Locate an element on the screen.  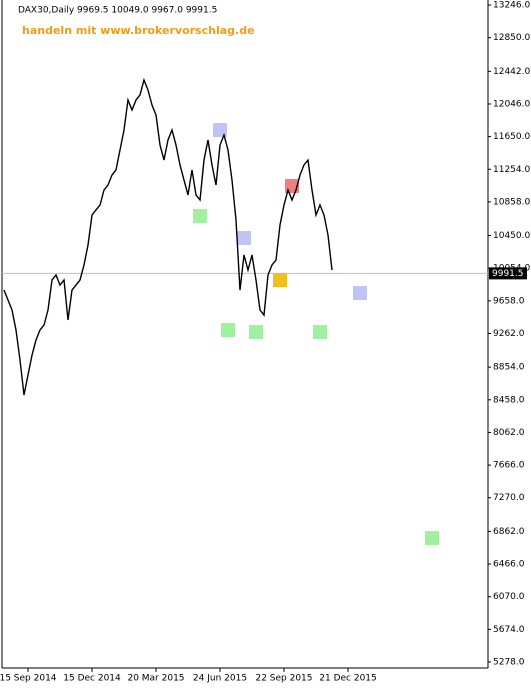
y-tick-label: 10450.0 is located at coordinates (511, 236).